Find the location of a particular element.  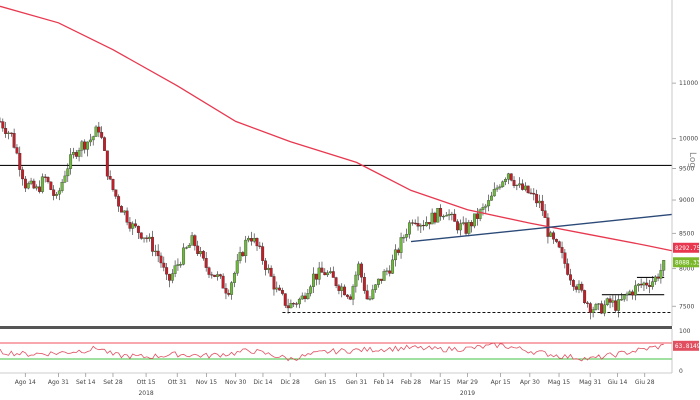

x-tick-label: Feb 28 is located at coordinates (411, 382).